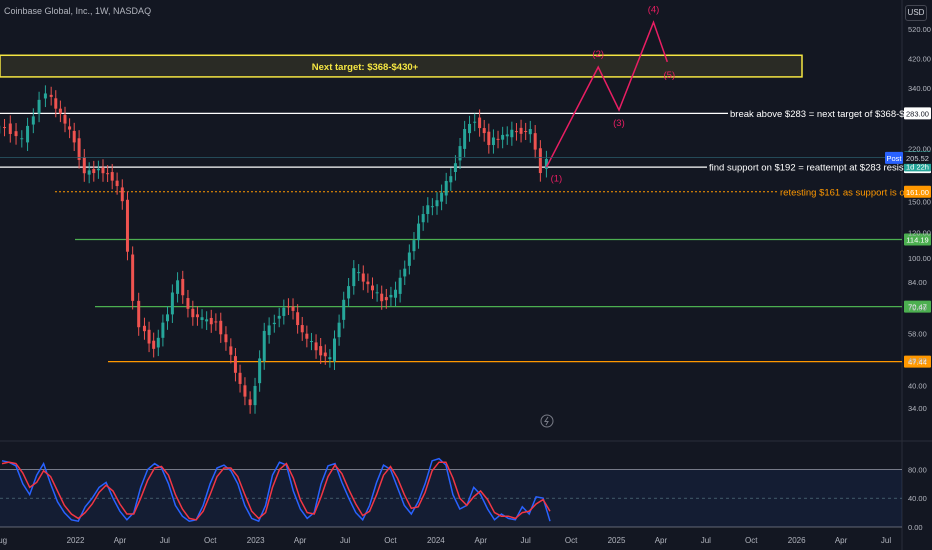  What do you see at coordinates (917, 498) in the screenshot?
I see `stoch-y-tick: 40.00` at bounding box center [917, 498].